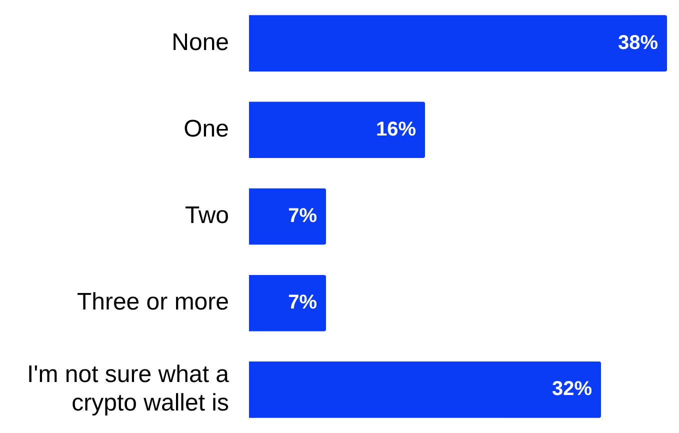 The width and height of the screenshot is (679, 433). I want to click on data-label: 38%, so click(638, 43).